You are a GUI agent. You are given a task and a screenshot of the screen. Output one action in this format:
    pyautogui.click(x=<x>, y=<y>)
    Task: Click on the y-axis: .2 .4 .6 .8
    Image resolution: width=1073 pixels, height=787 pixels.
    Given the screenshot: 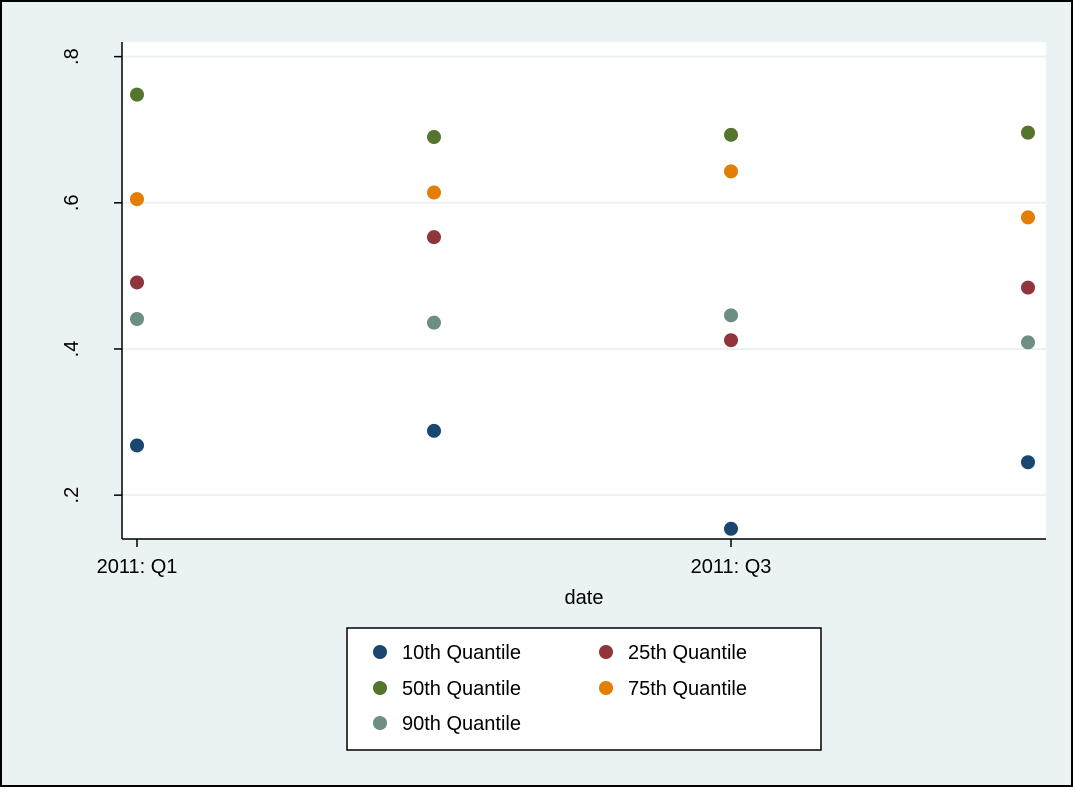 What is the action you would take?
    pyautogui.click(x=92, y=290)
    